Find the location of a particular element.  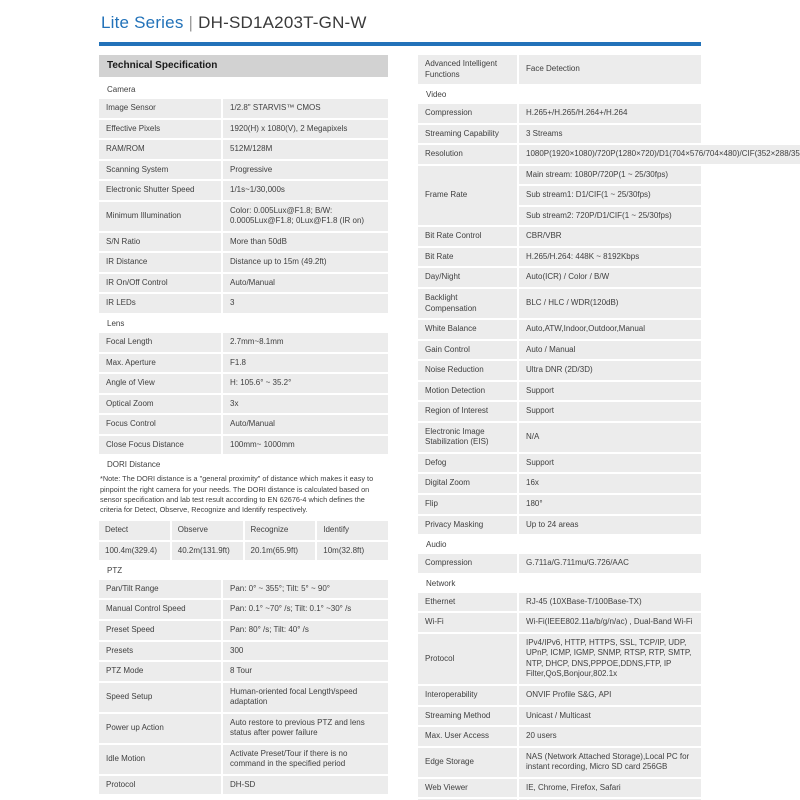

spec-label: Electronic Image Stabilization (EIS) is located at coordinates (467, 437).